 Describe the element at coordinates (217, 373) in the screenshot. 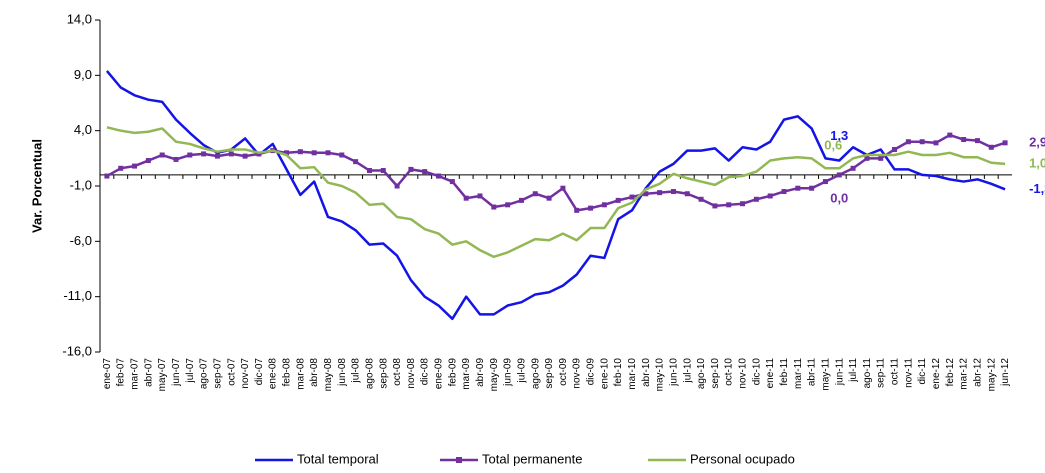

I see `x-tick-label: sep-07` at that location.